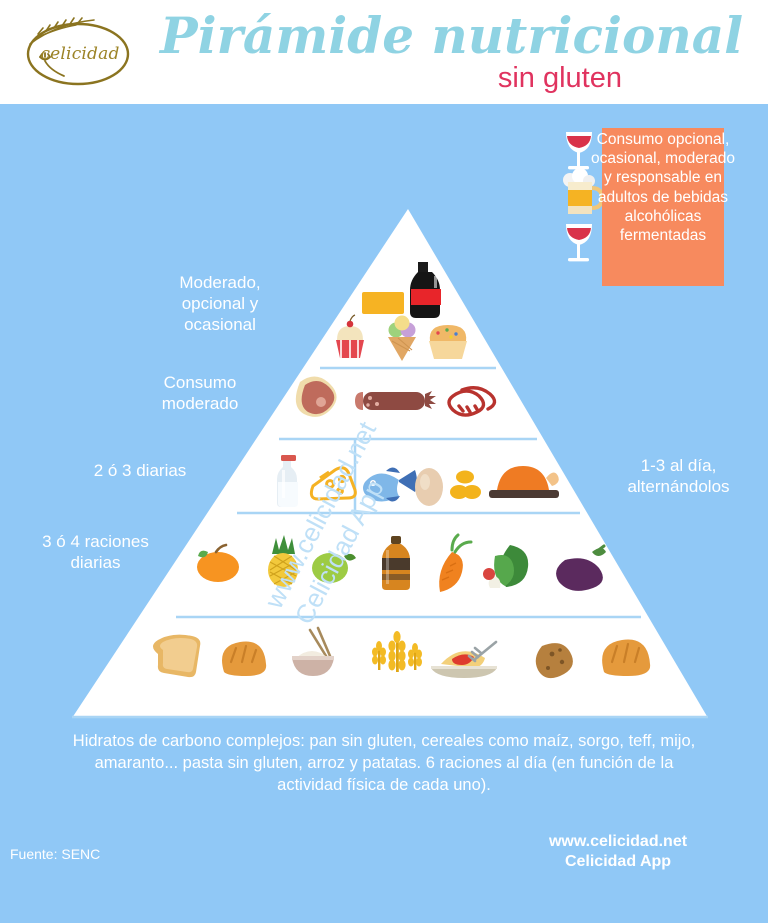  What do you see at coordinates (244, 658) in the screenshot?
I see `bread-roll-icon` at bounding box center [244, 658].